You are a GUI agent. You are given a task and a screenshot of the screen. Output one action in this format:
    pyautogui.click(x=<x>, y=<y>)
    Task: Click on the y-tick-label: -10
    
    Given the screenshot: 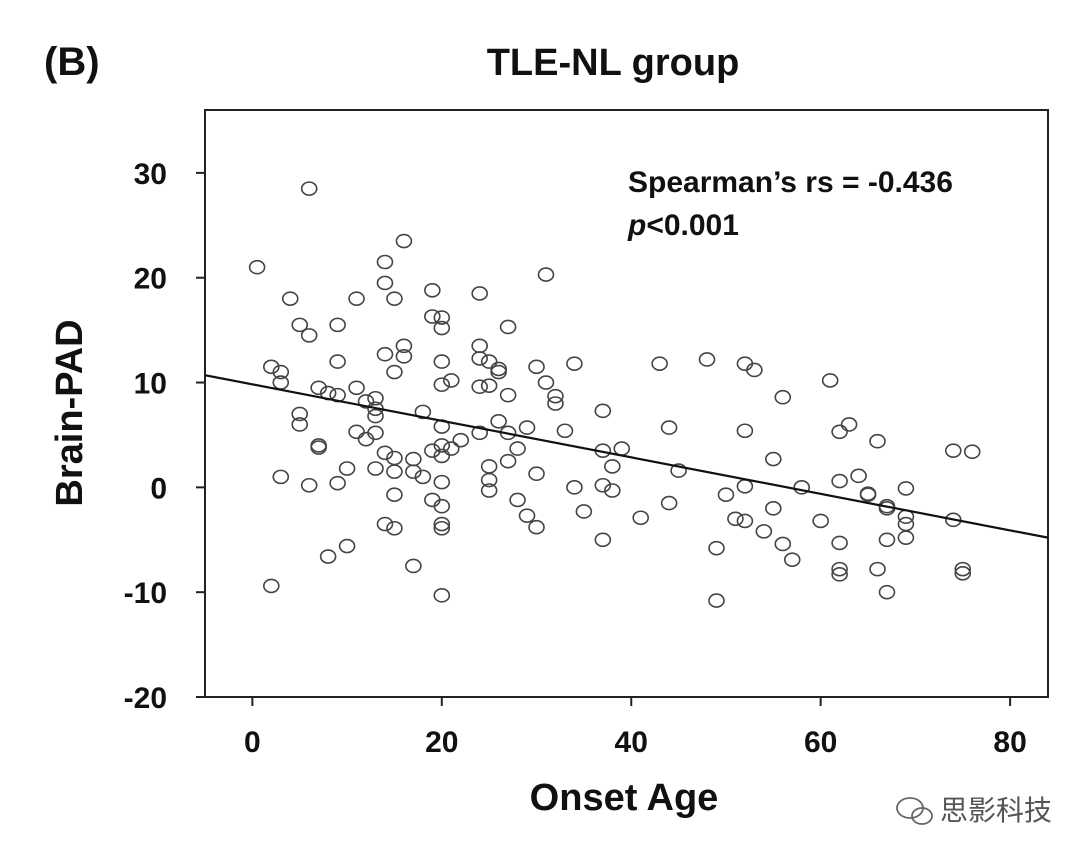 What is the action you would take?
    pyautogui.click(x=145, y=593)
    